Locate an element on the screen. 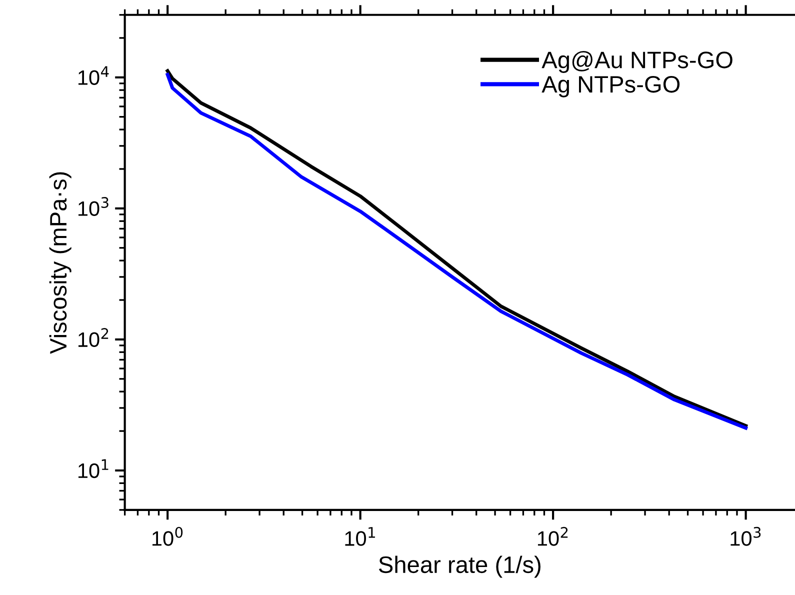 The height and width of the screenshot is (595, 795). legend-label: Ag@Au NTPs-GO is located at coordinates (637, 61).